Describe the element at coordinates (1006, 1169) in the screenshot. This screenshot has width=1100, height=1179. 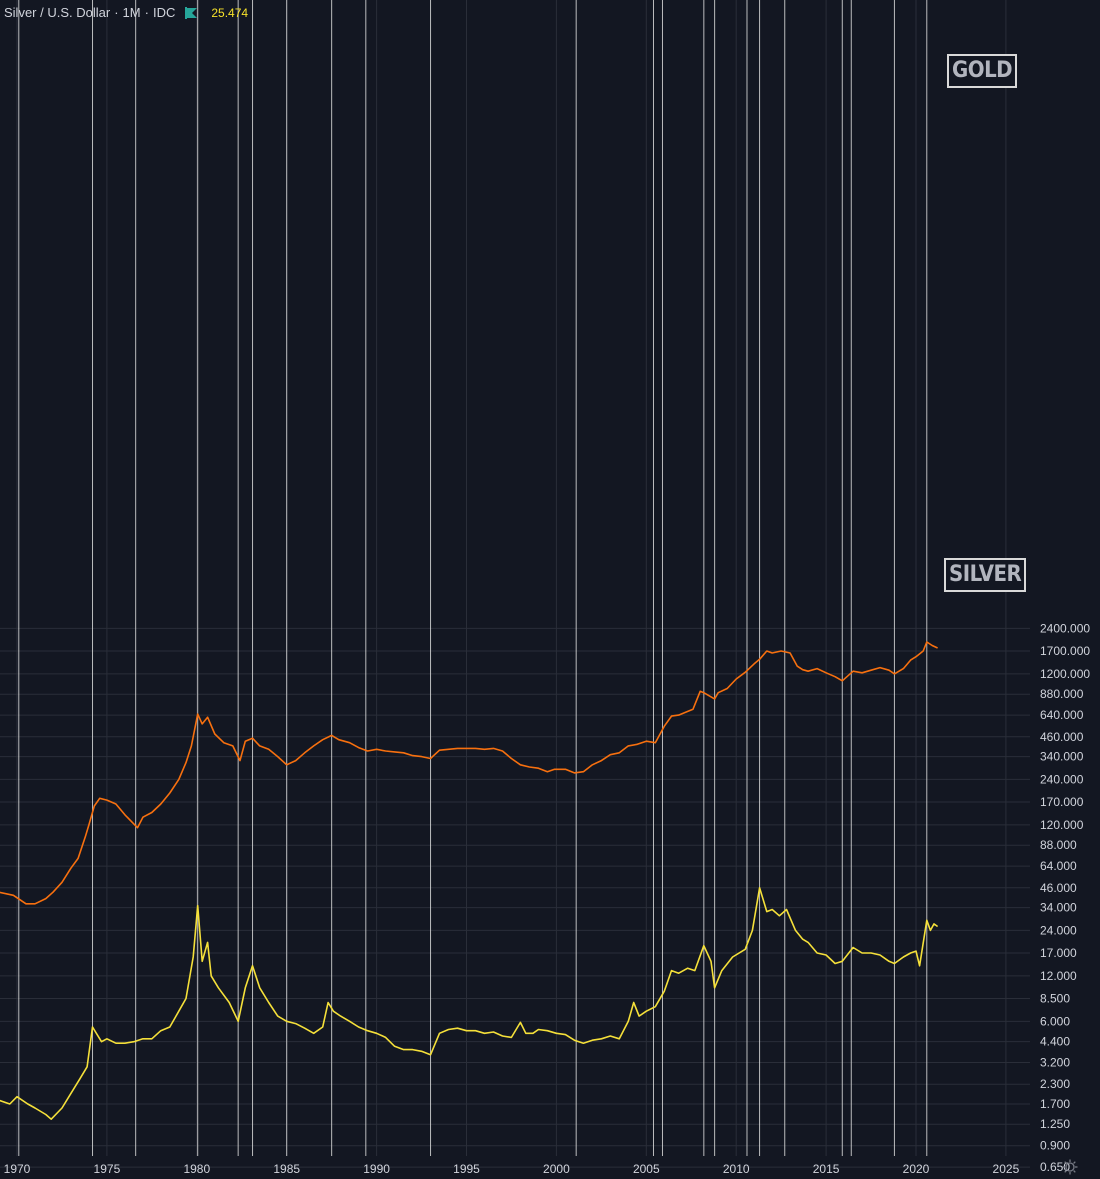
I see `x-tick-label: 2025` at that location.